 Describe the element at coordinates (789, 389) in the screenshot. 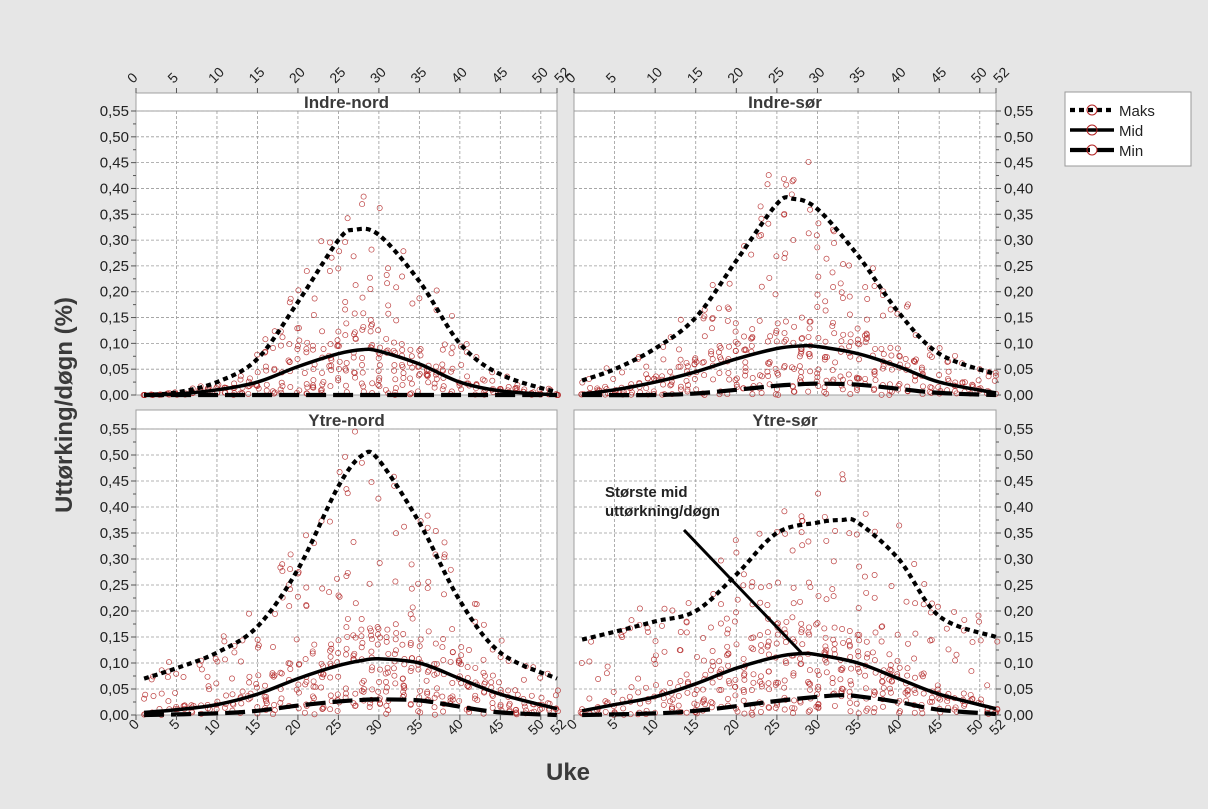

I see `series-line-min` at that location.